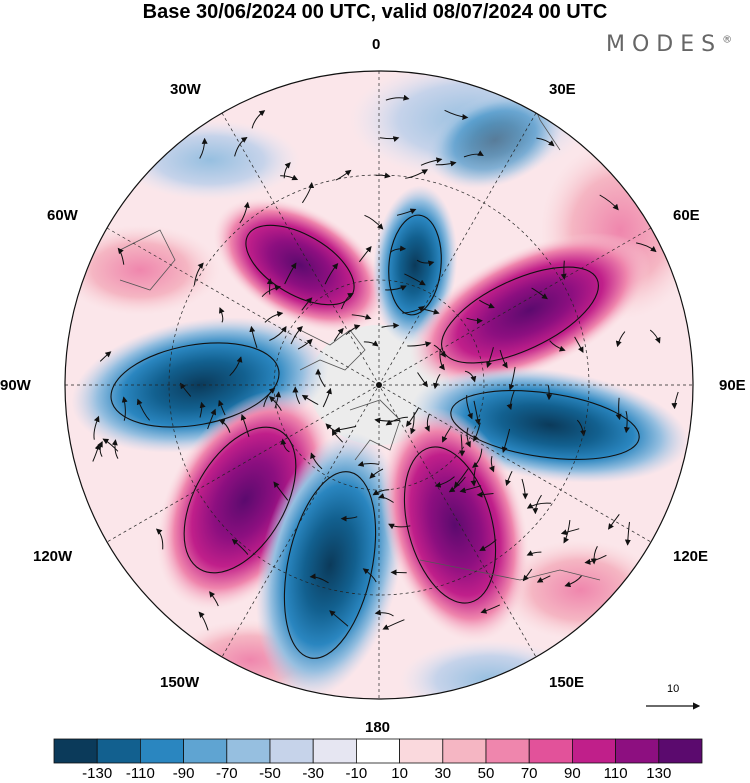 The height and width of the screenshot is (783, 750). What do you see at coordinates (97, 773) in the screenshot?
I see `colorbar-tick-label: -130` at bounding box center [97, 773].